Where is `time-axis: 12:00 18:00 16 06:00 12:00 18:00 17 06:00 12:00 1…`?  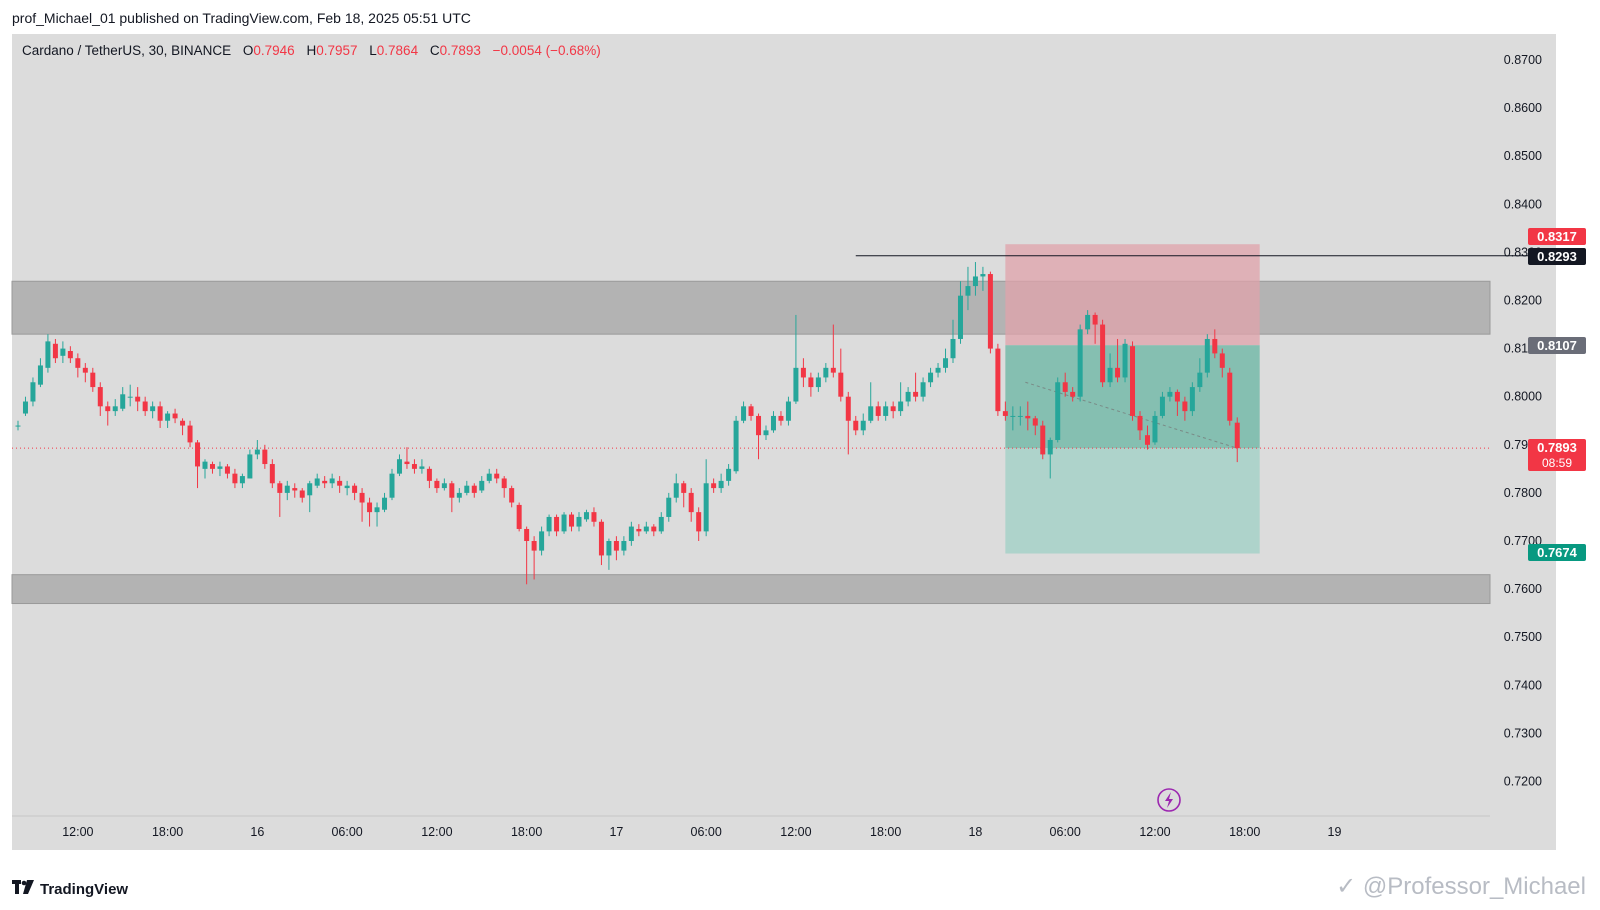 time-axis: 12:00 18:00 16 06:00 12:00 18:00 17 06:00 12:00 1… is located at coordinates (701, 832).